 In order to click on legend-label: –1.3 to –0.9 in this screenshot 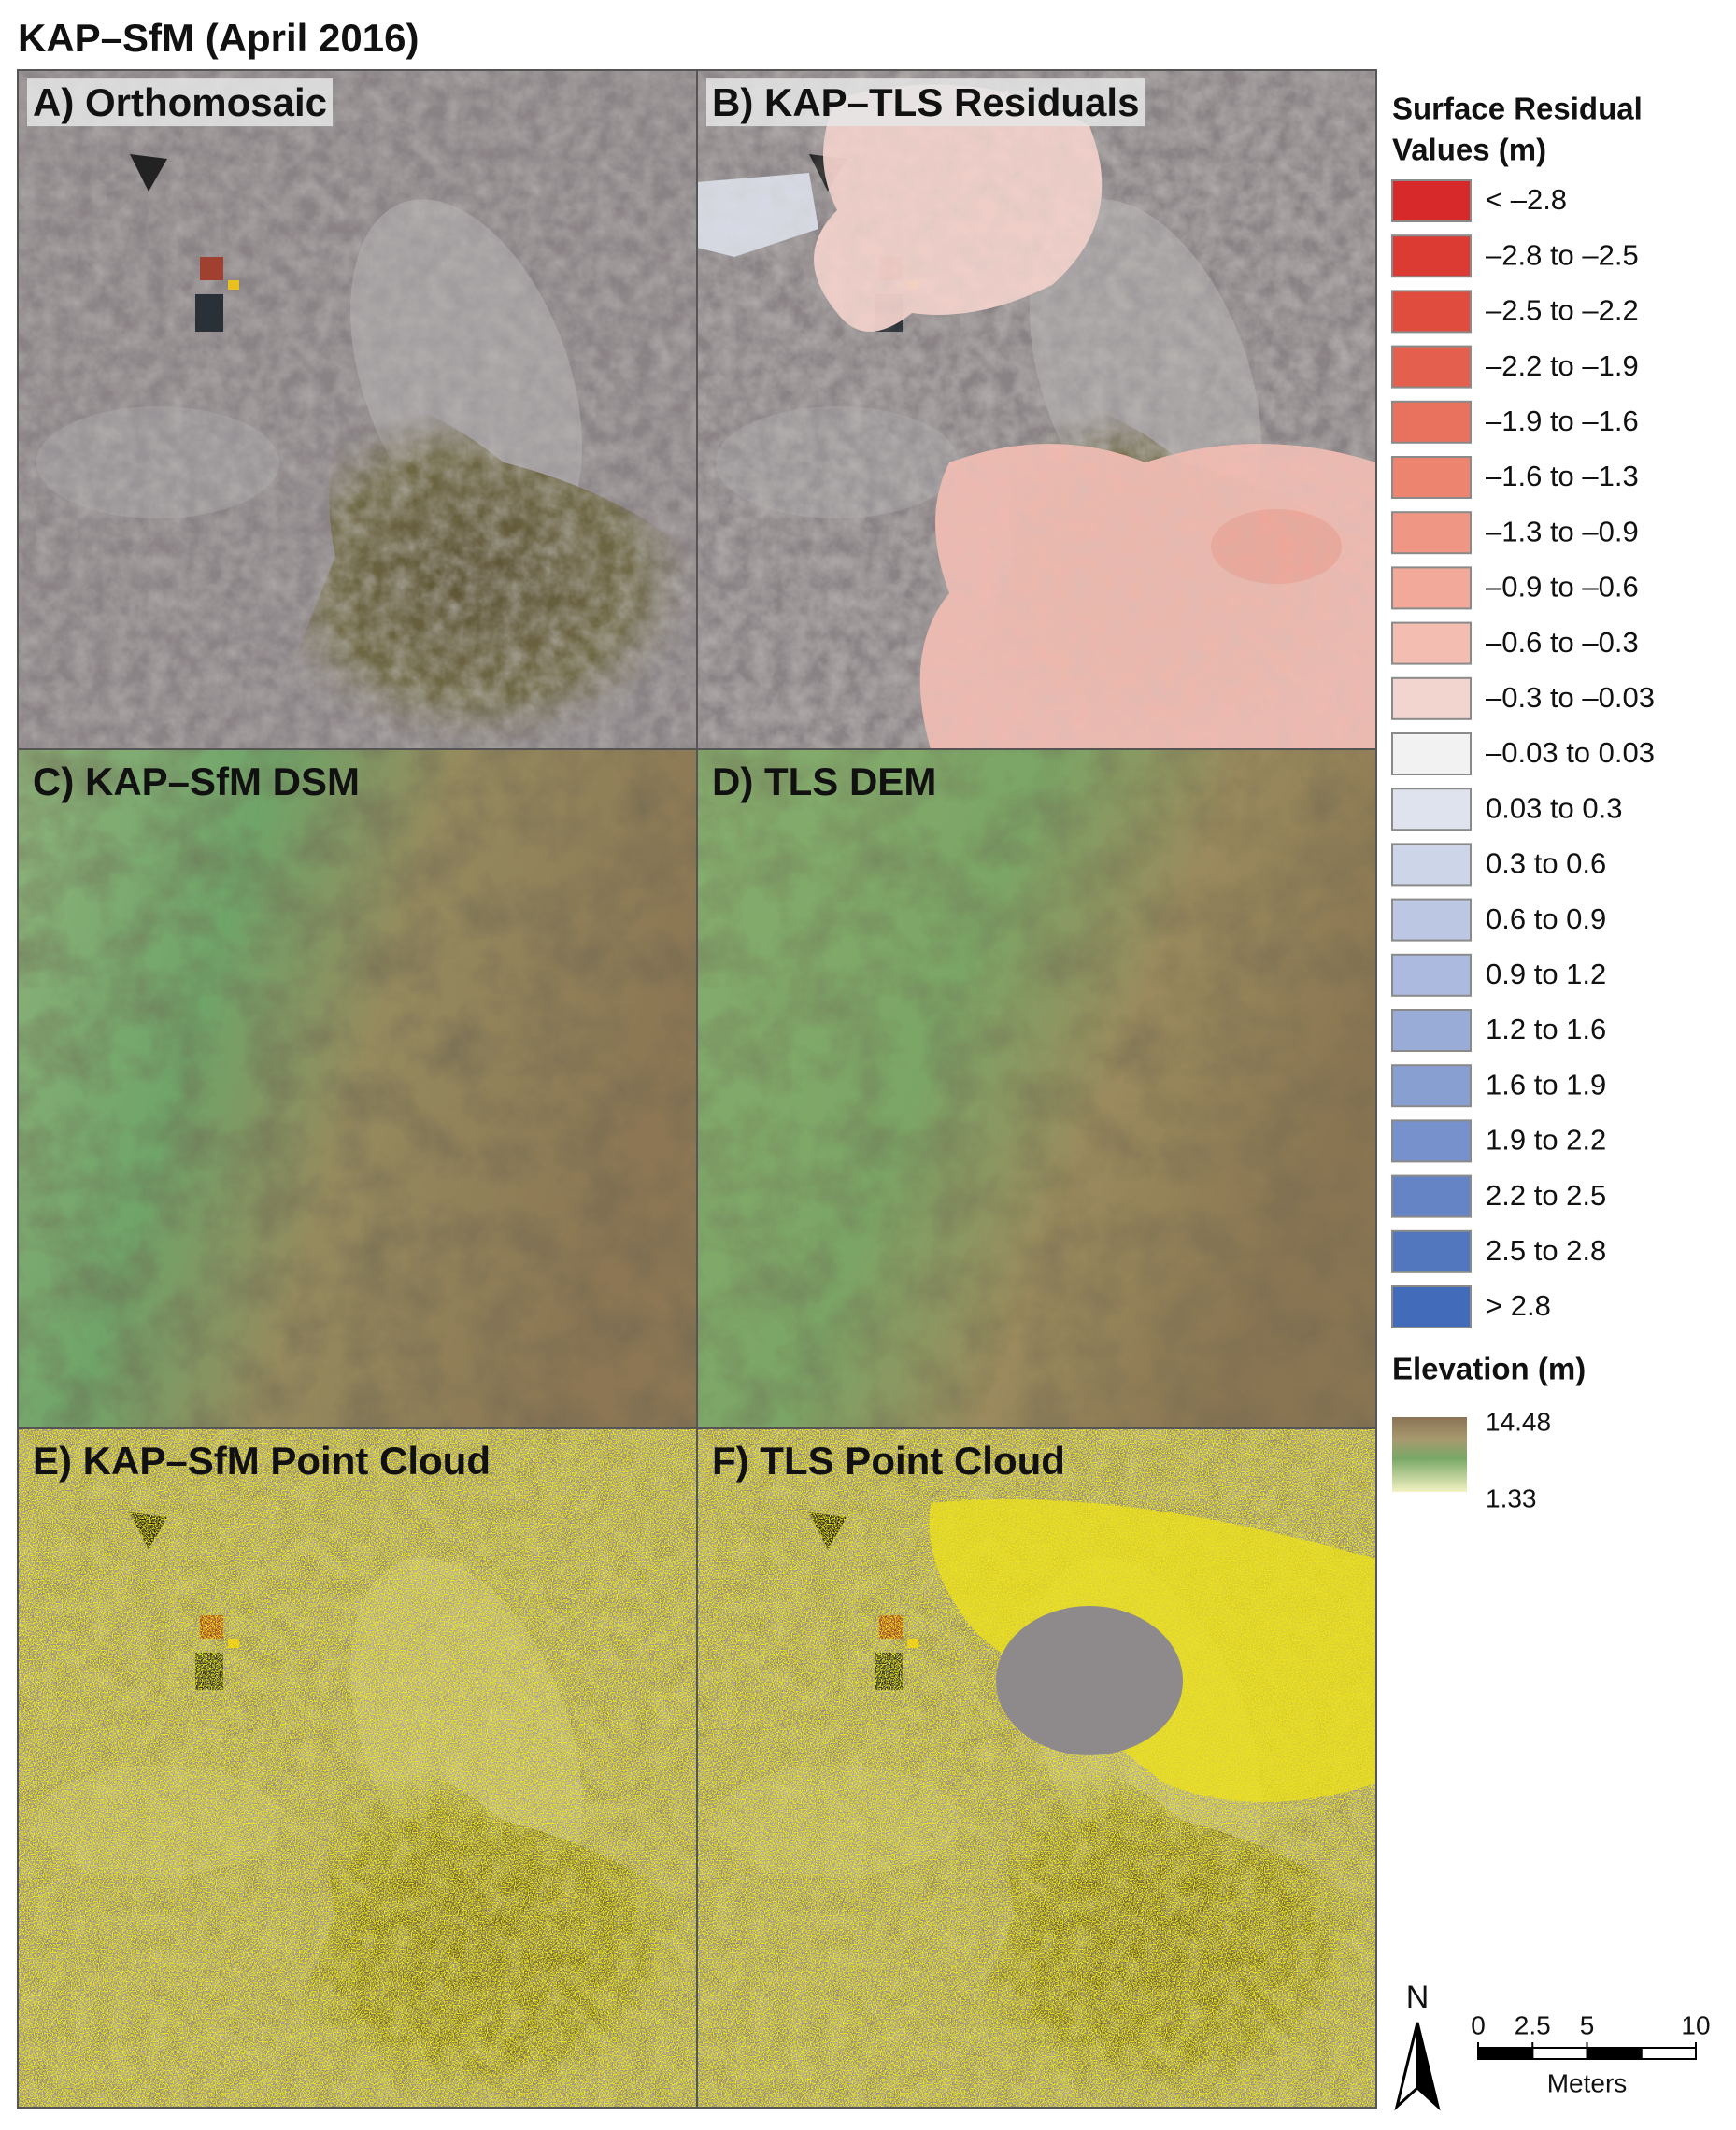, I will do `click(1562, 531)`.